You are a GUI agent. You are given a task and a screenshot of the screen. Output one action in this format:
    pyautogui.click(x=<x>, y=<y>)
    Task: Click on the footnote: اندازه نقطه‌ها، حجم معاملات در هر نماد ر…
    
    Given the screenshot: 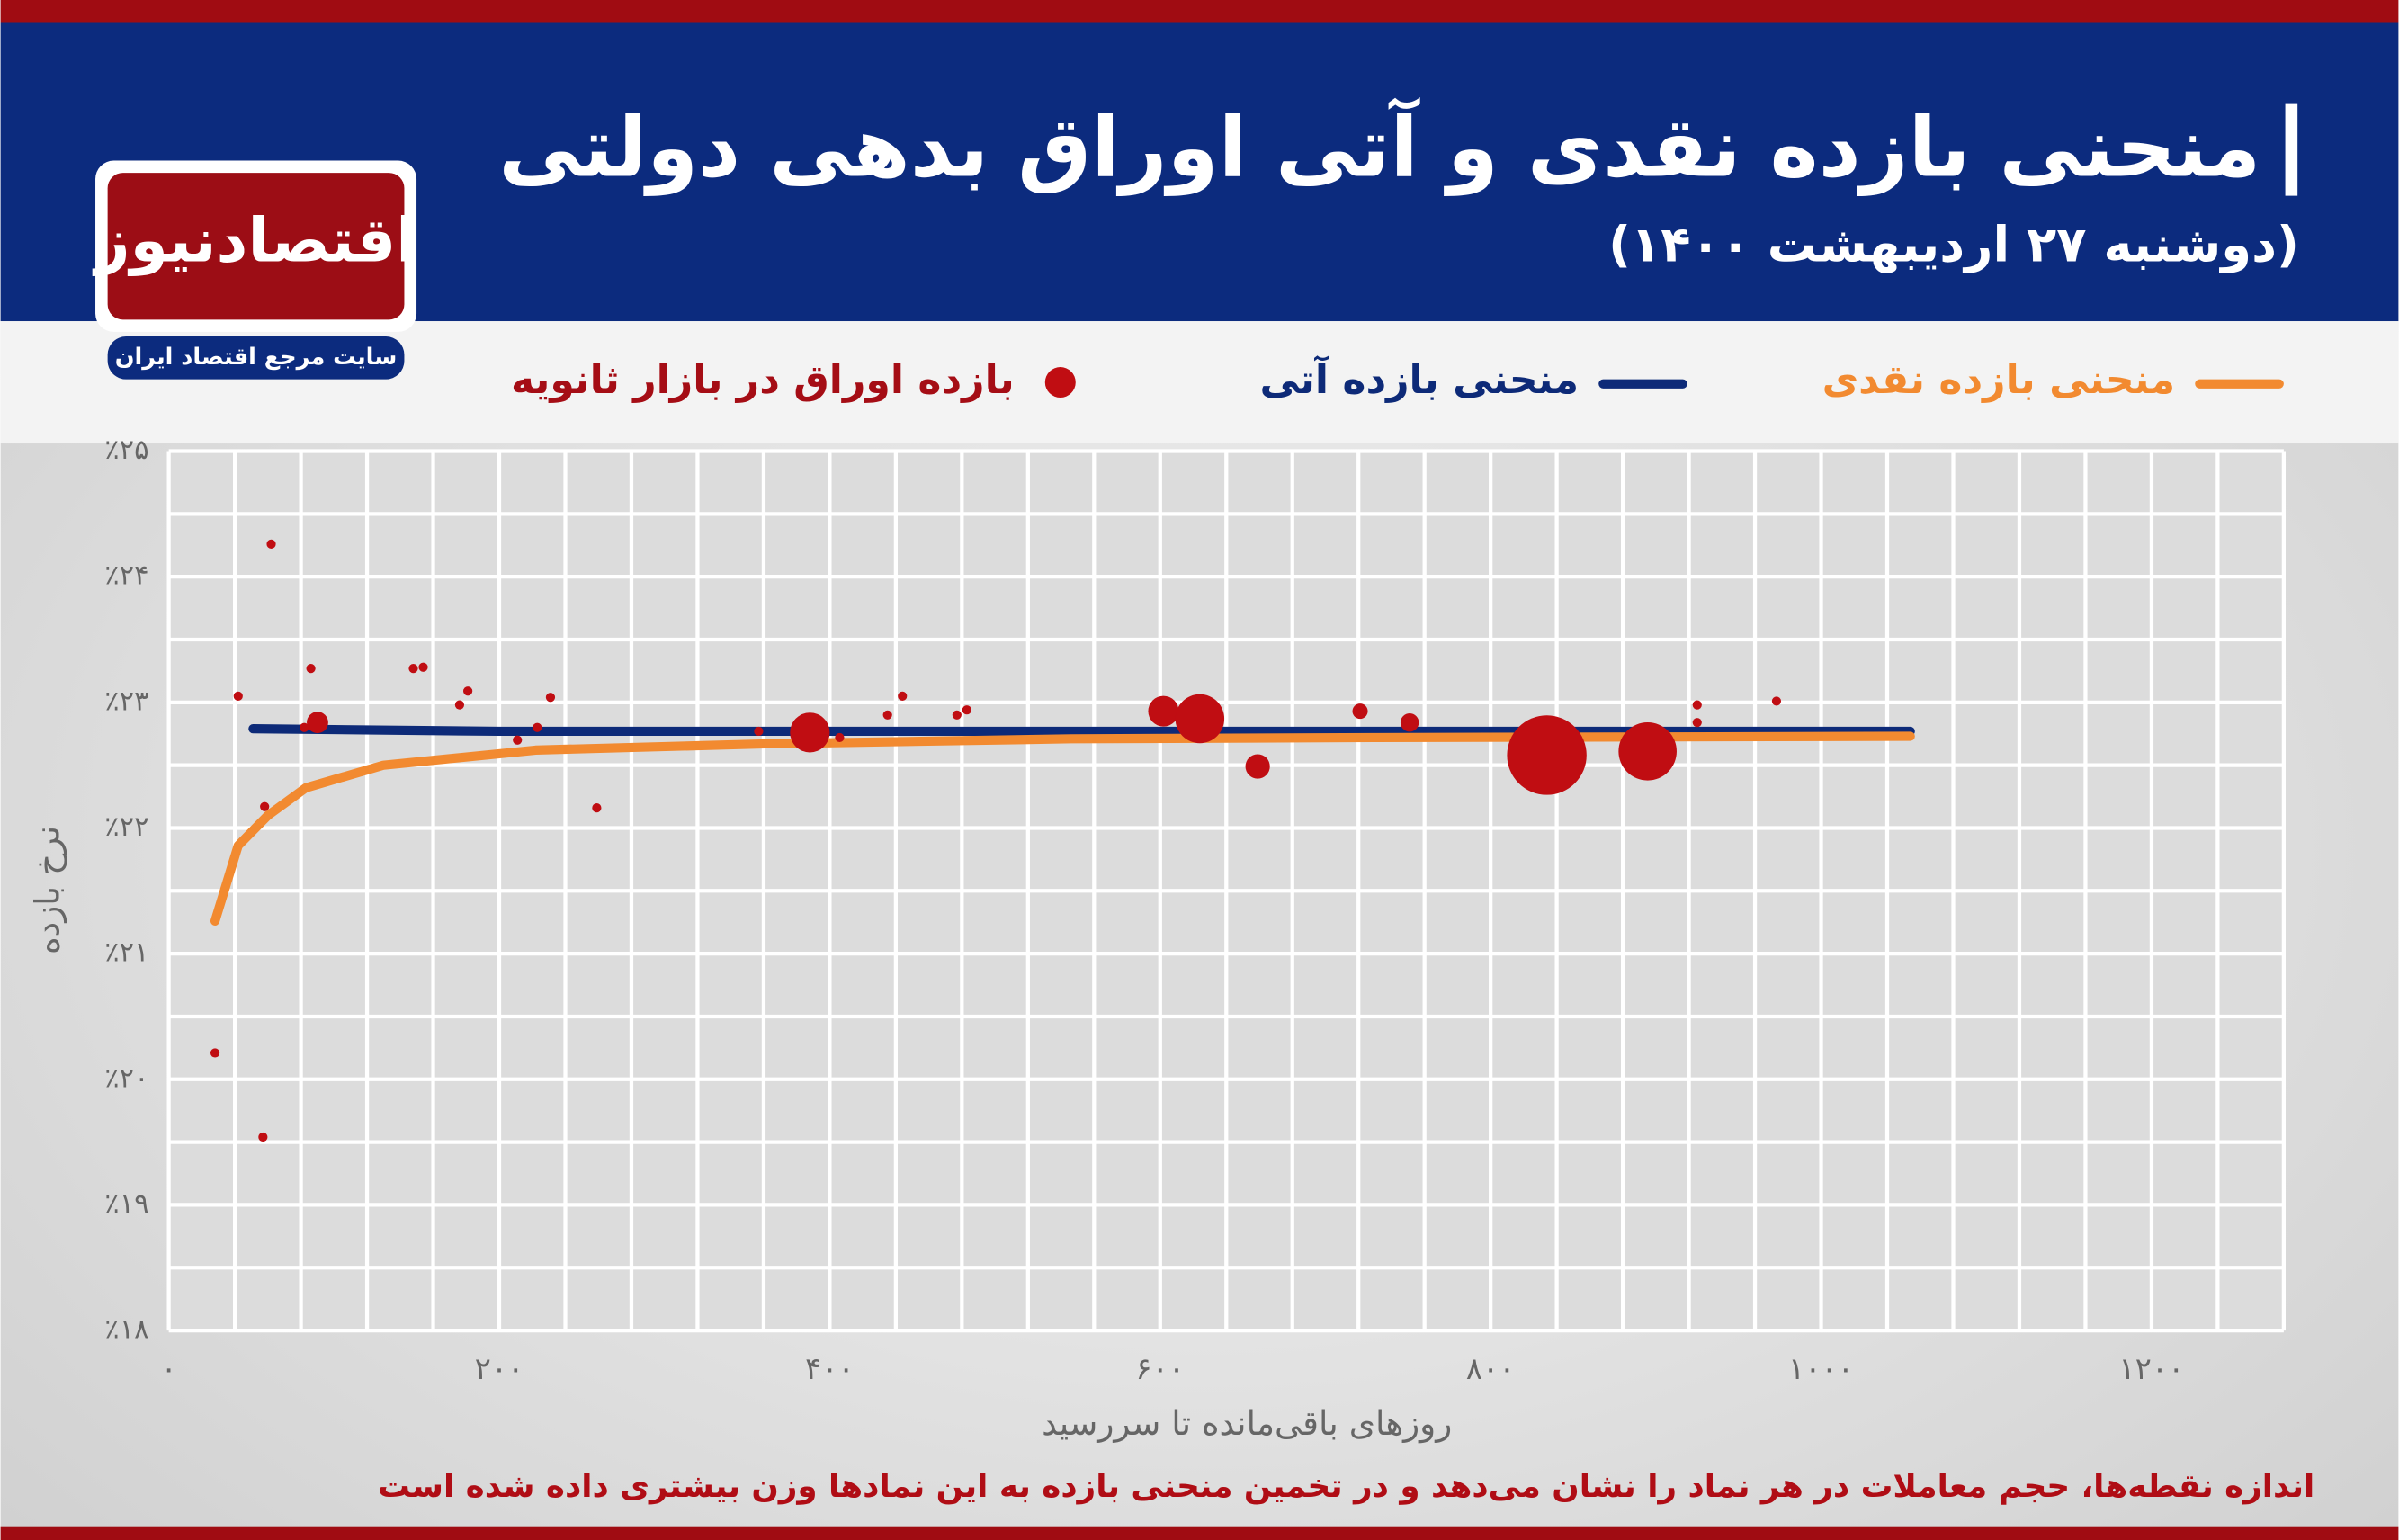 What is the action you would take?
    pyautogui.click(x=1346, y=1486)
    